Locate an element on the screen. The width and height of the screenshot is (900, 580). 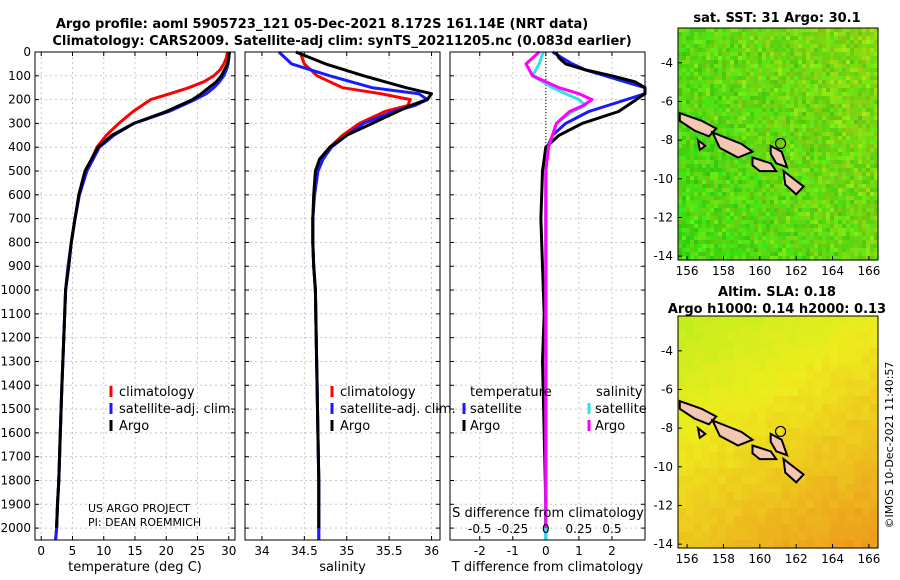
island is located at coordinates (765, 452).